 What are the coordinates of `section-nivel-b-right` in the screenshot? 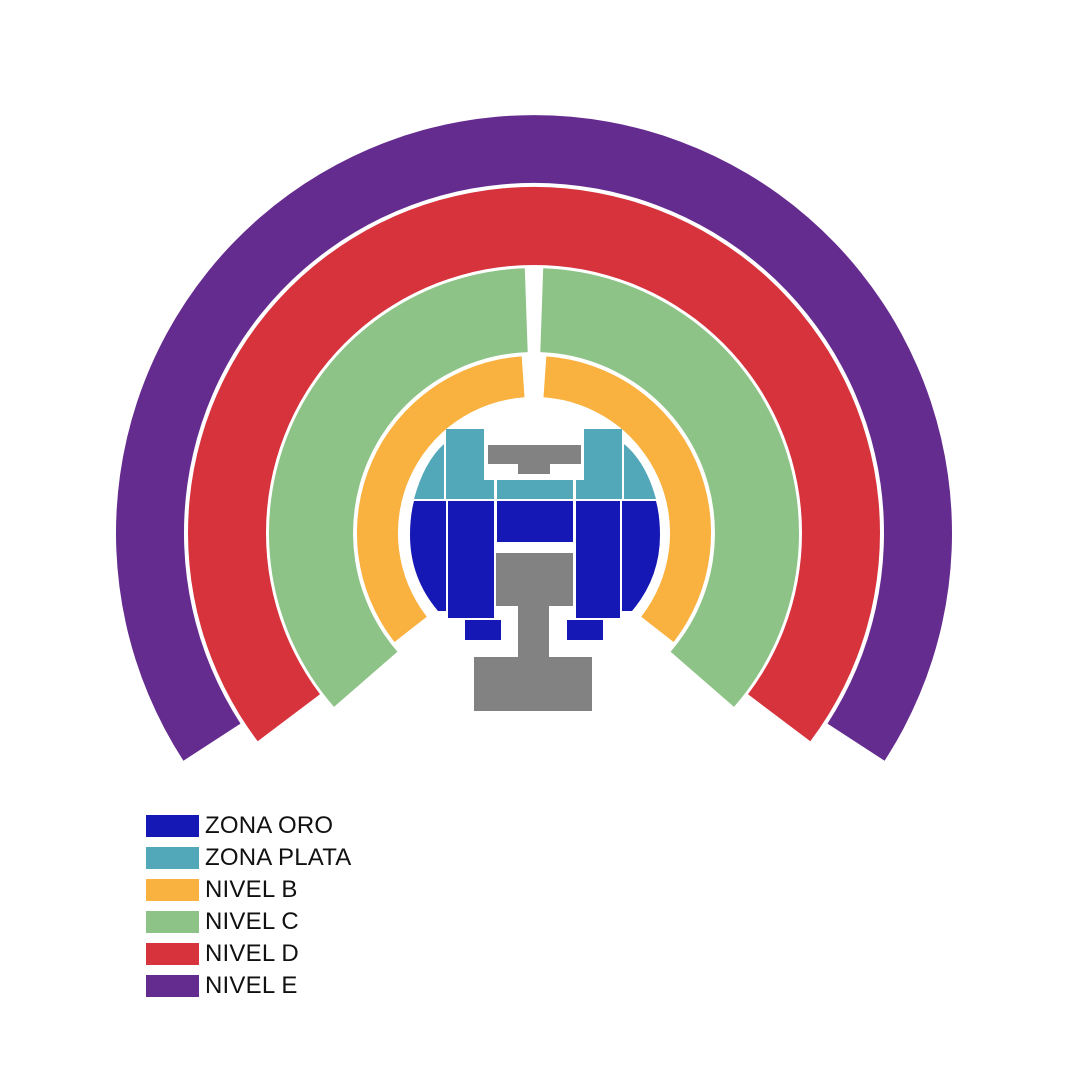 It's located at (627, 499).